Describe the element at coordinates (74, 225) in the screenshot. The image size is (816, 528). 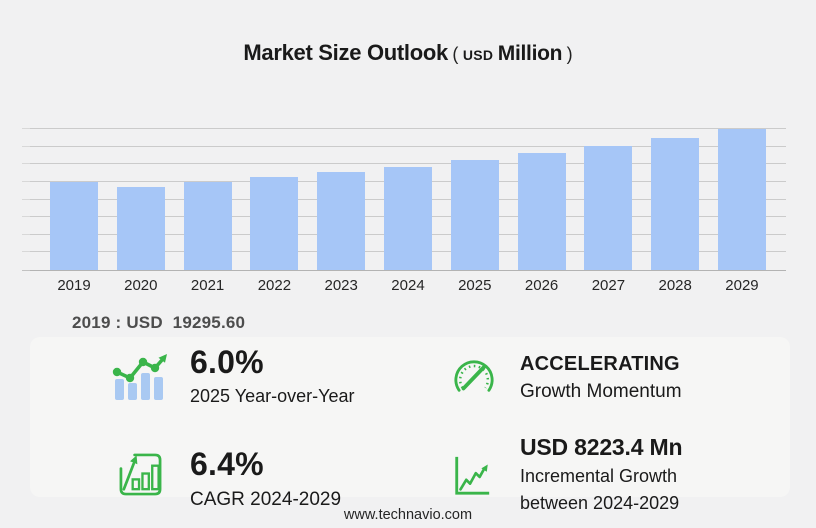
I see `bar-2019` at that location.